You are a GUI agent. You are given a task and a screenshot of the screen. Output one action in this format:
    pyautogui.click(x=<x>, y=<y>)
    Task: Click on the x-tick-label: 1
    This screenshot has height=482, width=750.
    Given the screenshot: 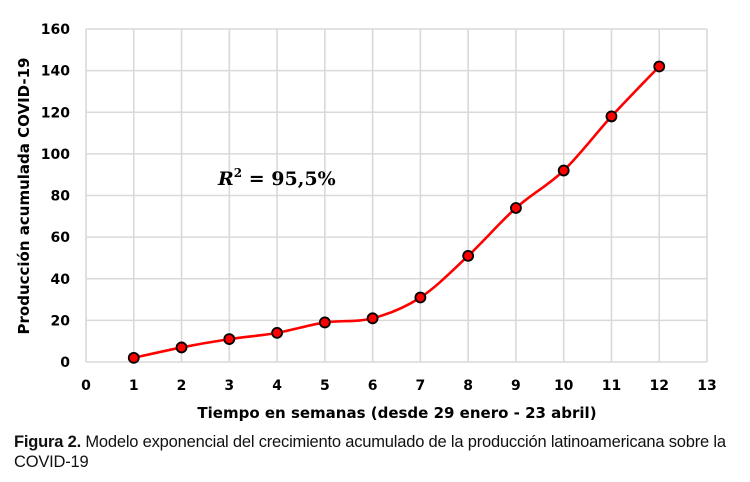 What is the action you would take?
    pyautogui.click(x=134, y=386)
    